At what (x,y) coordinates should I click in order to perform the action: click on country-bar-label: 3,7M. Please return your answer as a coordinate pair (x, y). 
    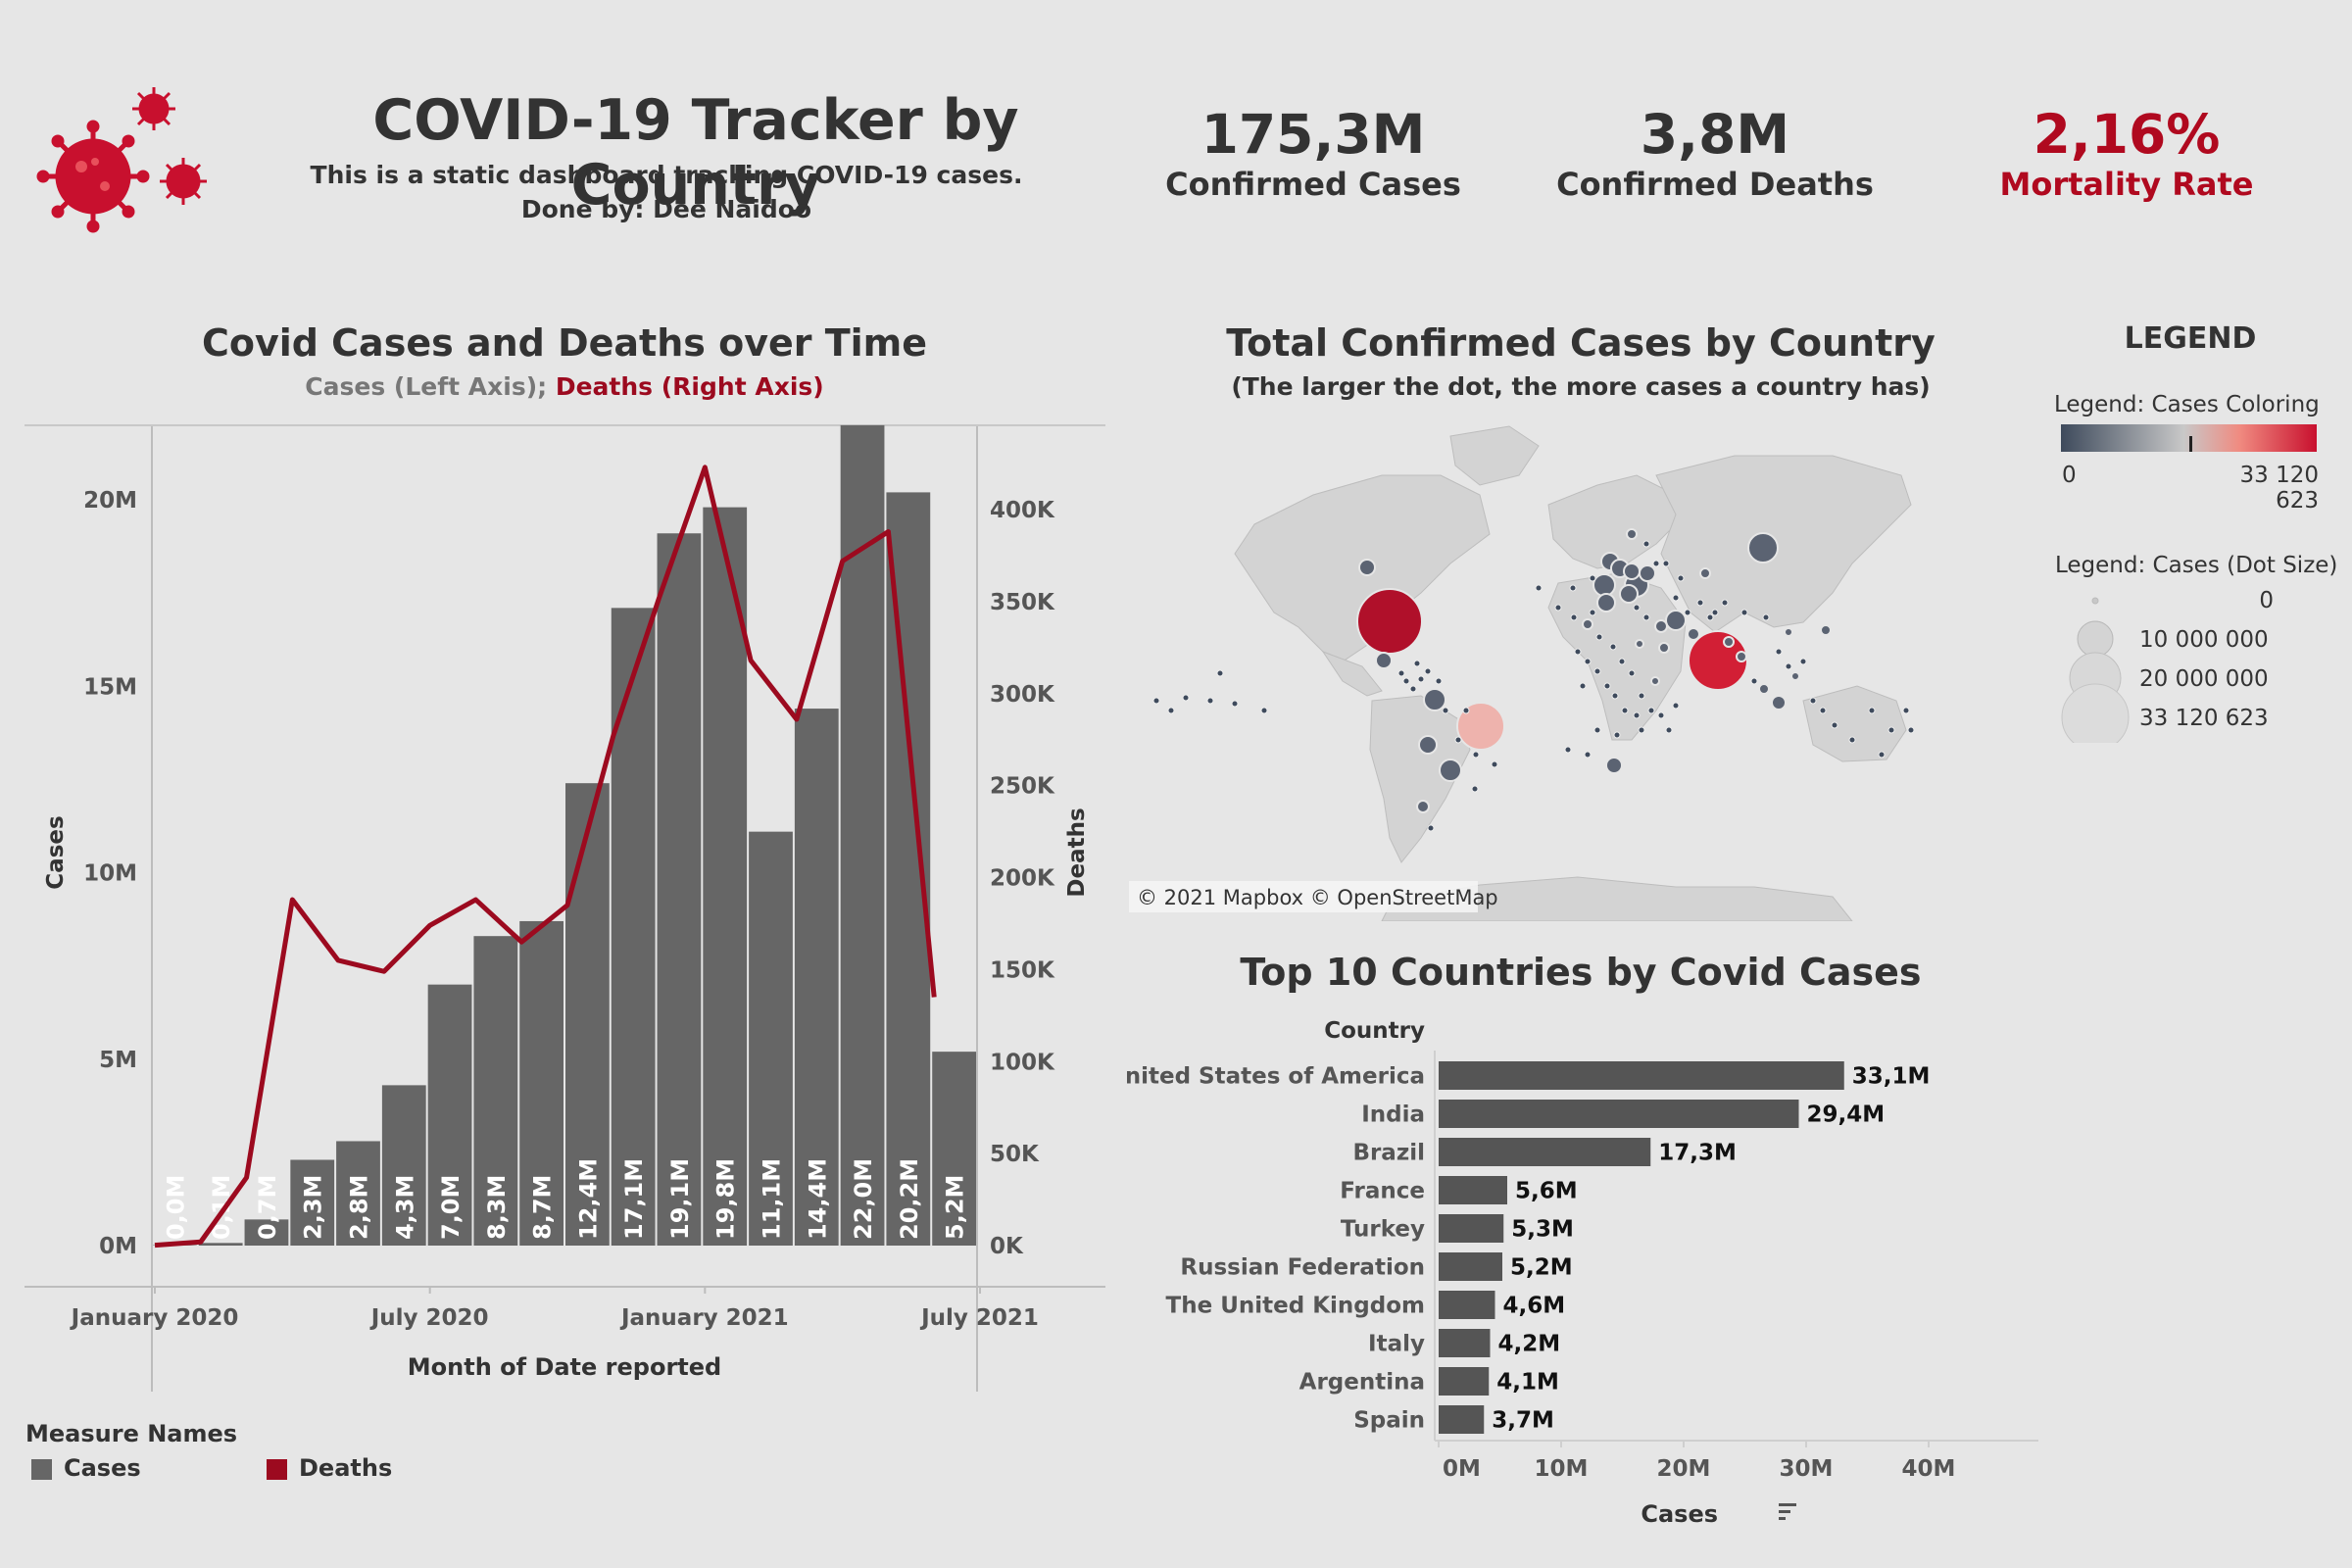
    Looking at the image, I should click on (1523, 1421).